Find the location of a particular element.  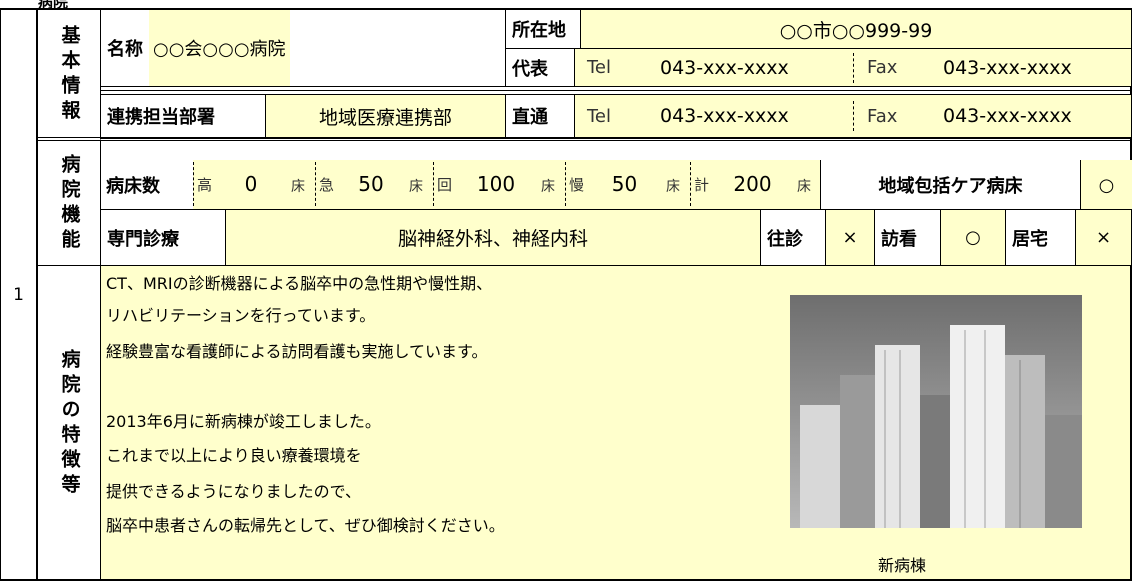

feature-line: 提供できるようになりましたので、 is located at coordinates (234, 491).